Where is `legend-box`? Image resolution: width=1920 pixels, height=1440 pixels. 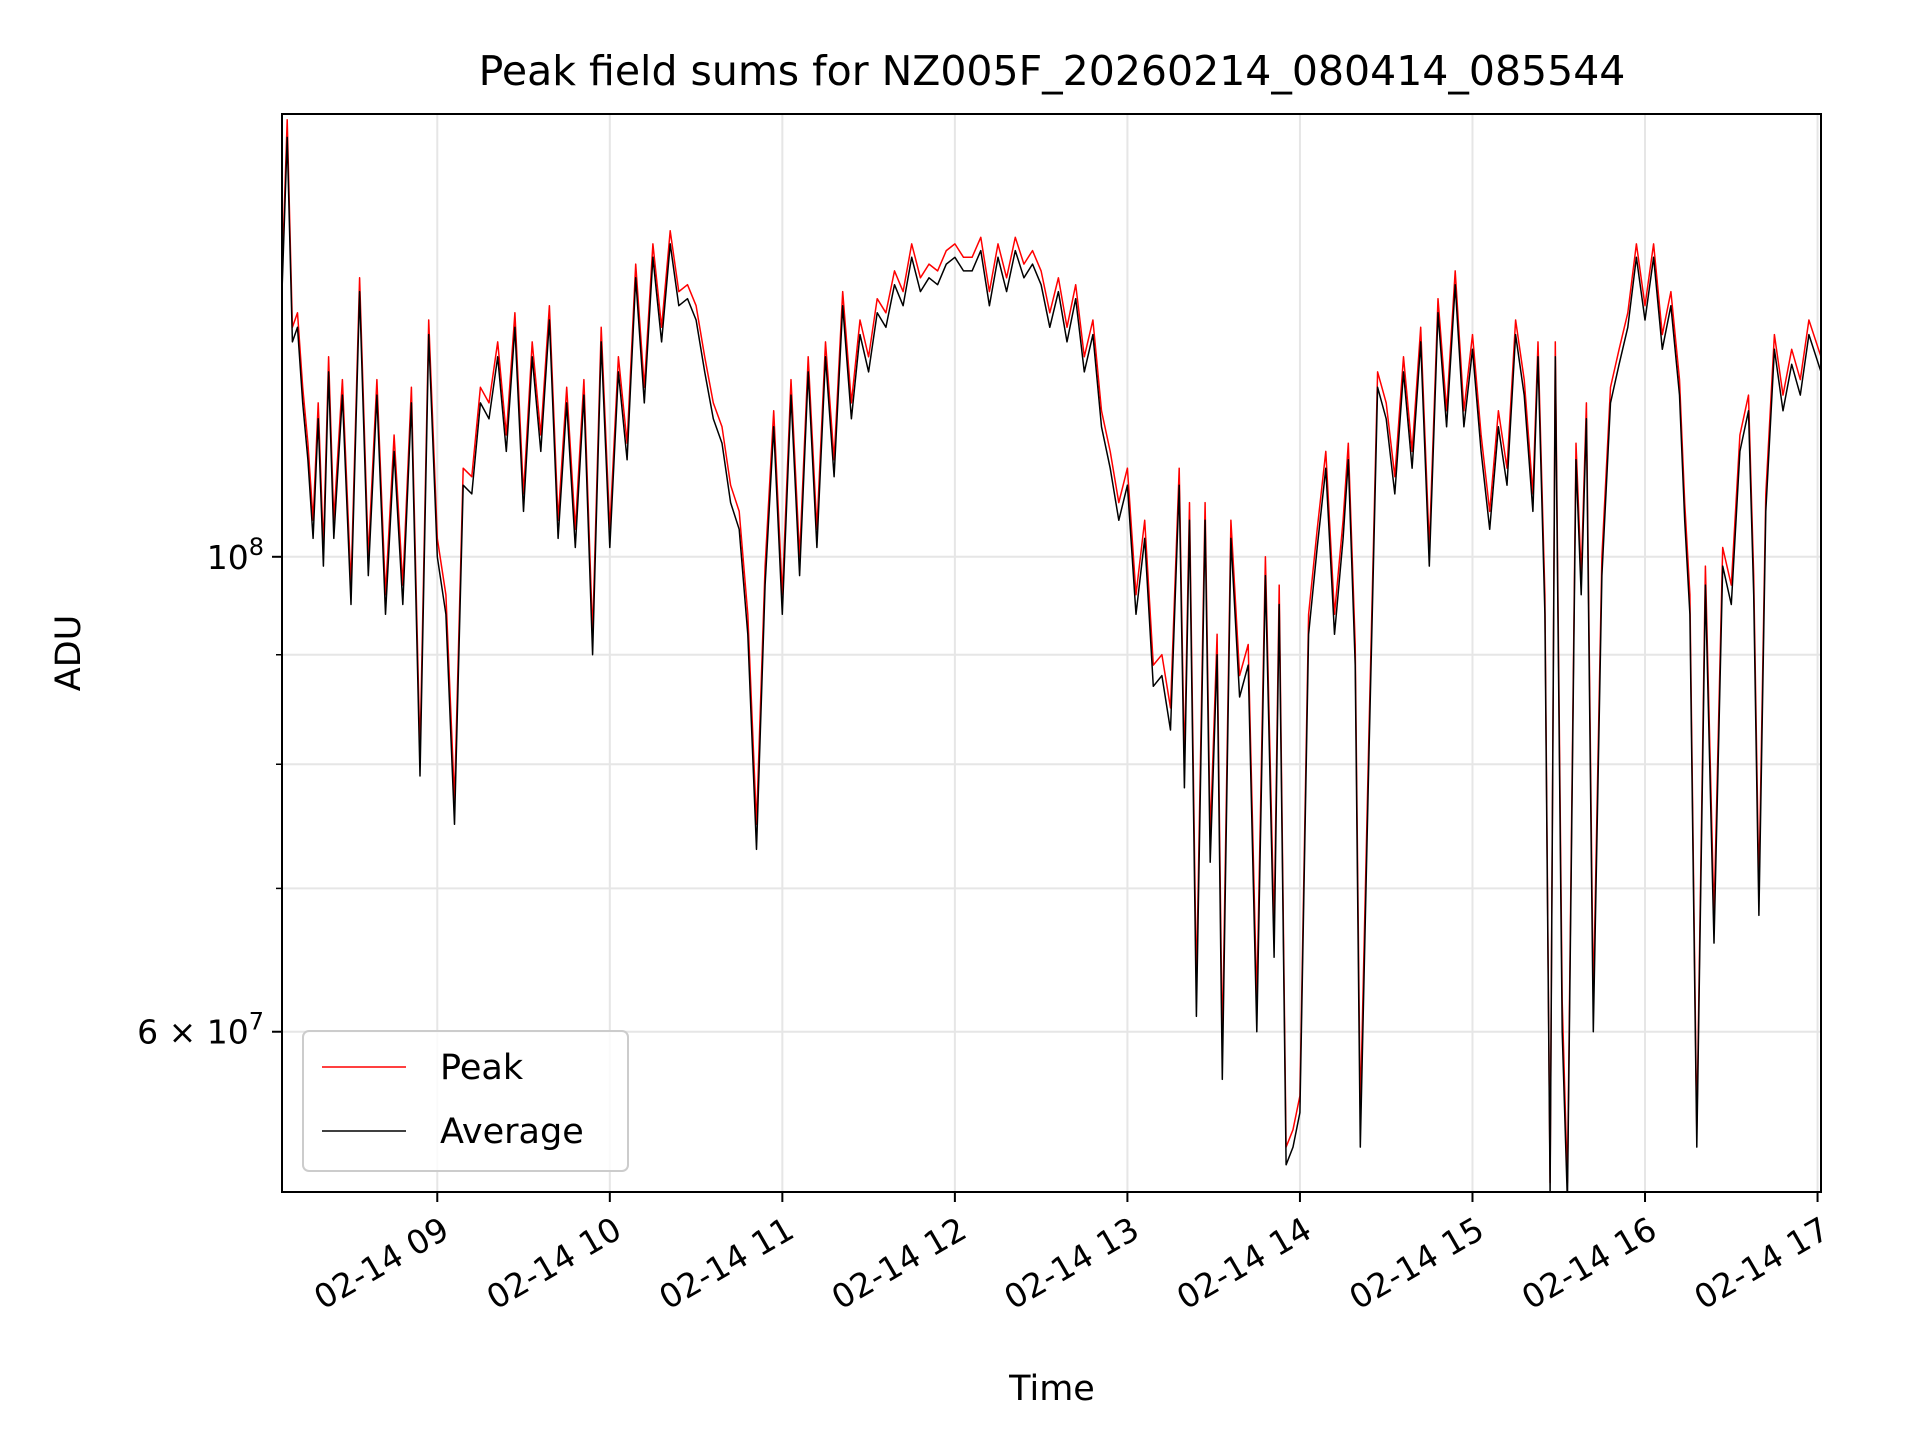
legend-box is located at coordinates (465, 1101).